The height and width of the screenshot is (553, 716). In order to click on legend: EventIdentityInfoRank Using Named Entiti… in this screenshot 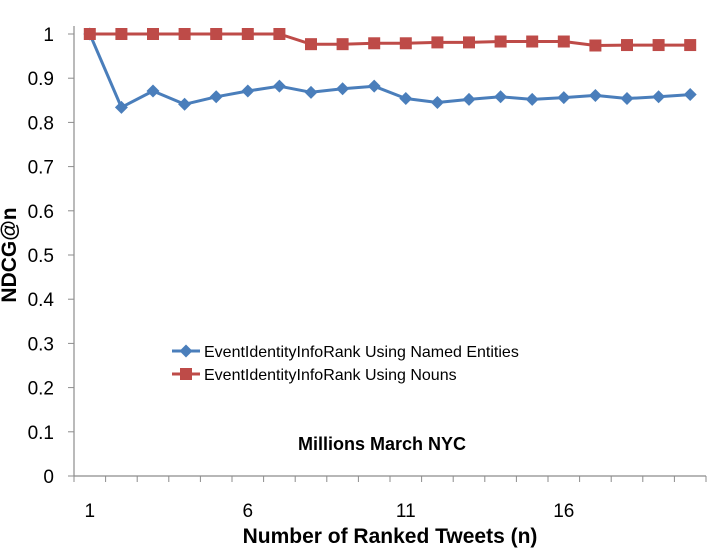, I will do `click(345, 364)`.